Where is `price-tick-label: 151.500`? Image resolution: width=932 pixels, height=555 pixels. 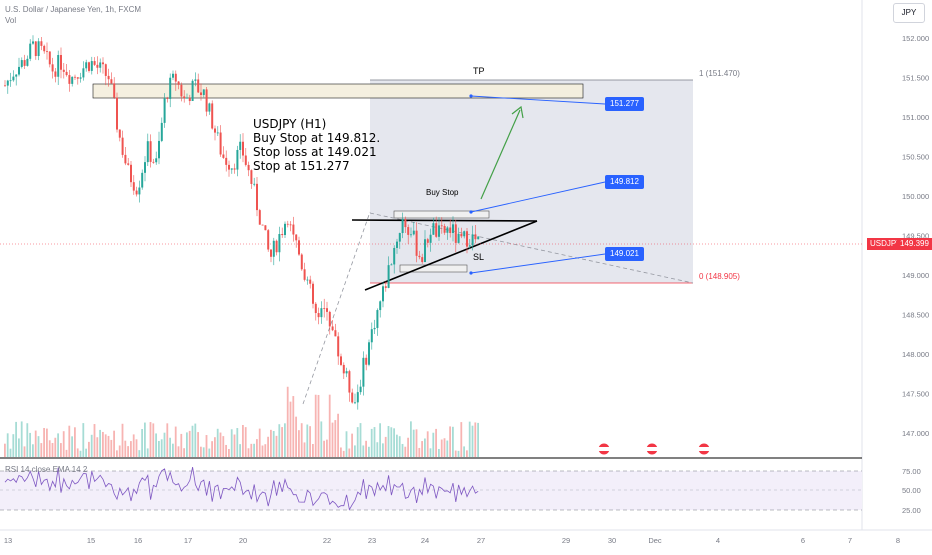 price-tick-label: 151.500 is located at coordinates (915, 78).